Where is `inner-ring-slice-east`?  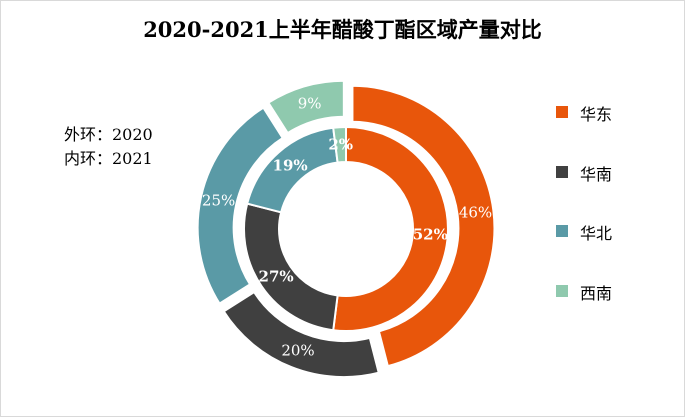
inner-ring-slice-east is located at coordinates (390, 228).